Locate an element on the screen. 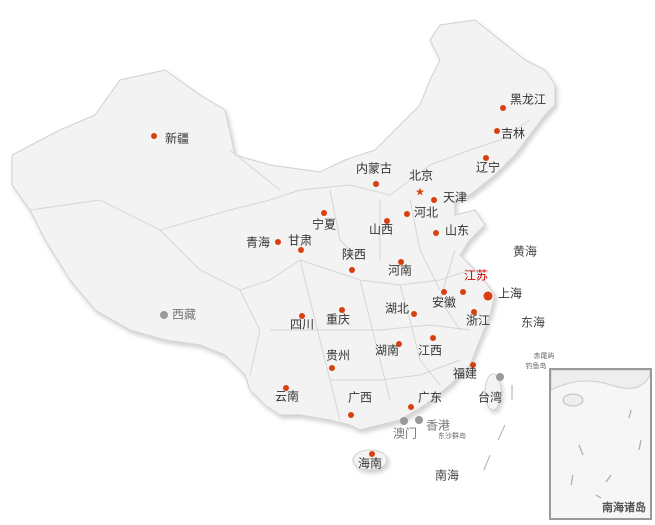 The height and width of the screenshot is (525, 655). sea-label: 黄海 is located at coordinates (525, 251).